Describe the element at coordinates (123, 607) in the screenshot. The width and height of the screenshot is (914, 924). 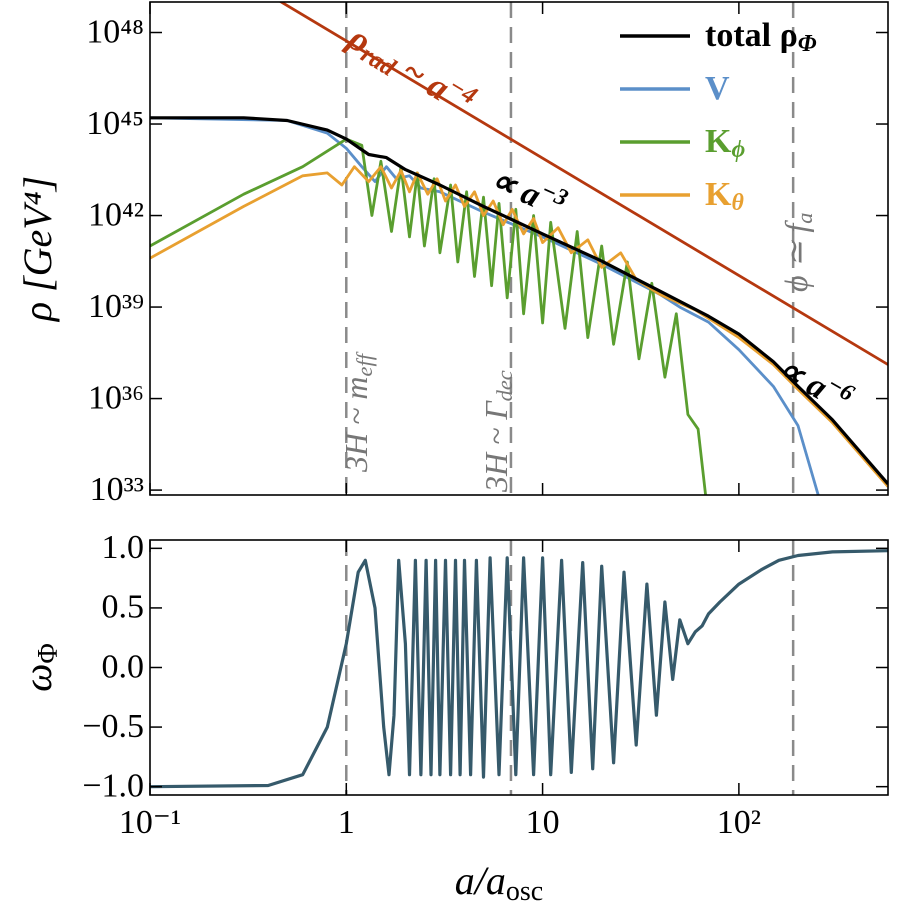
I see `y-tick-label: 0.5` at that location.